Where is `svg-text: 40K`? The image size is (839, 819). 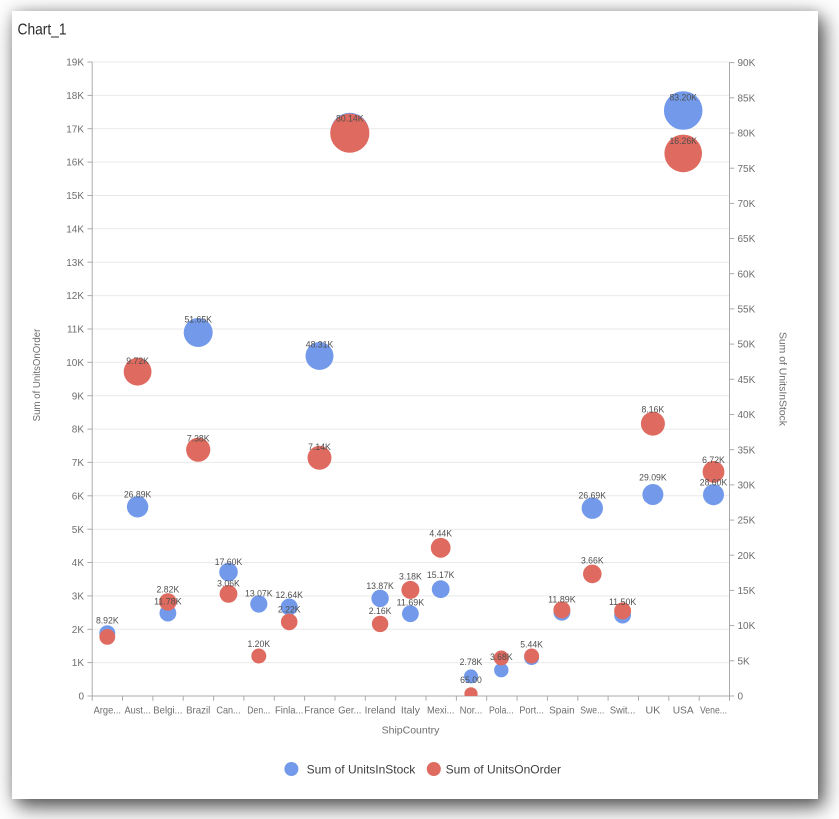
svg-text: 40K is located at coordinates (747, 415).